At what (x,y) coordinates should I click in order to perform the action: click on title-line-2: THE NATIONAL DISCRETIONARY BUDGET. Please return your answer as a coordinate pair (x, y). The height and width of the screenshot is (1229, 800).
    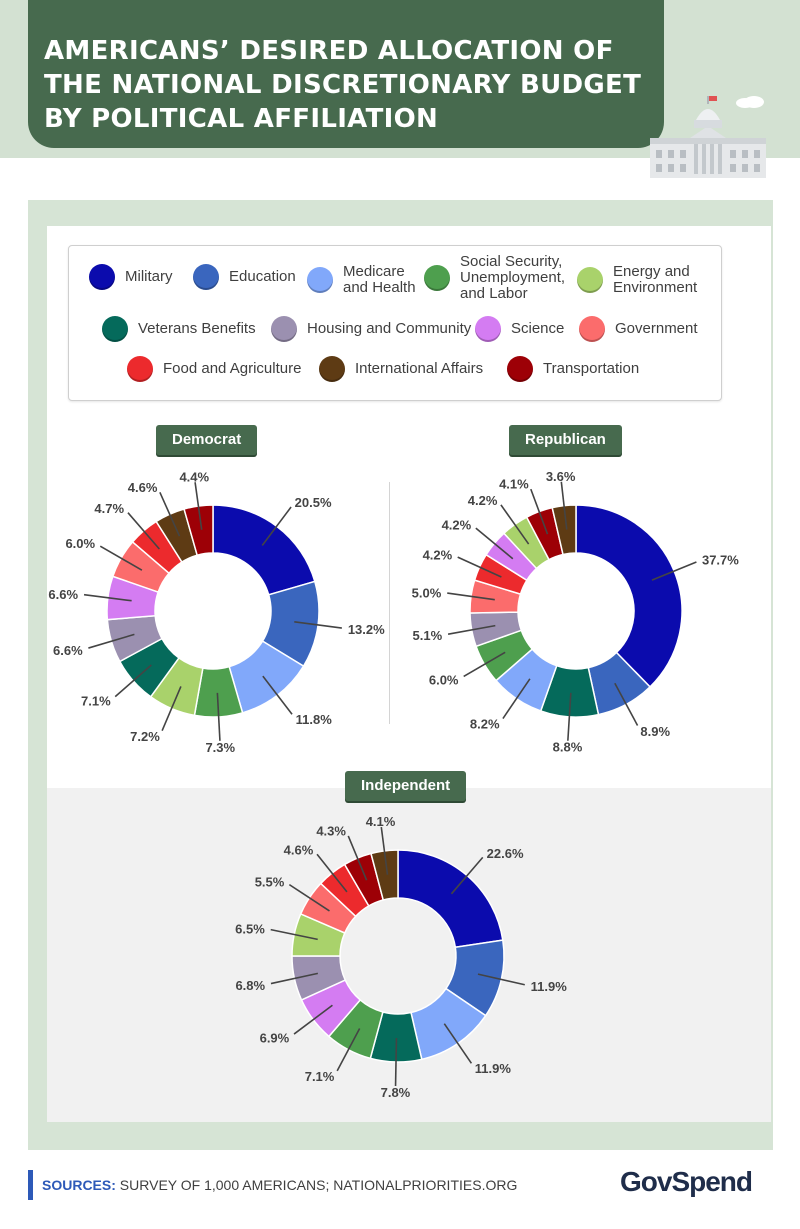
    Looking at the image, I should click on (343, 85).